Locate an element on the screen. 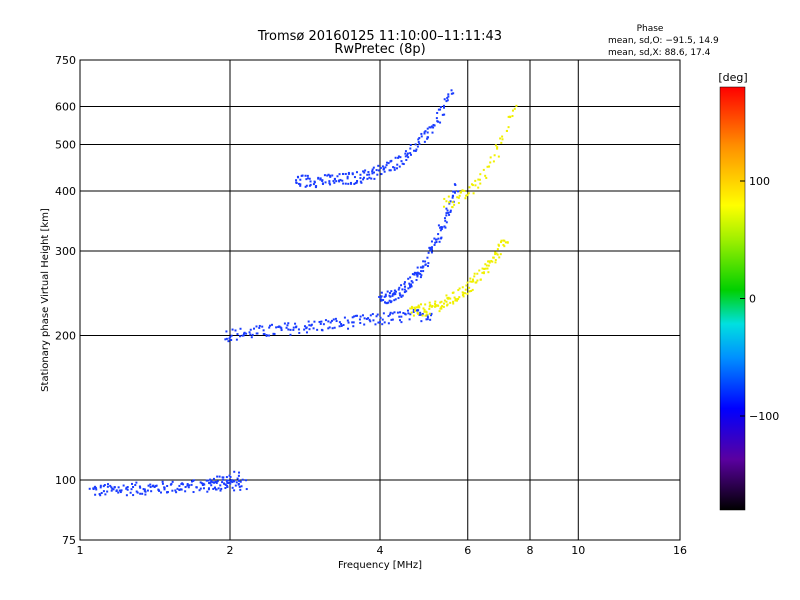  y-tick-label: 750 is located at coordinates (65, 60).